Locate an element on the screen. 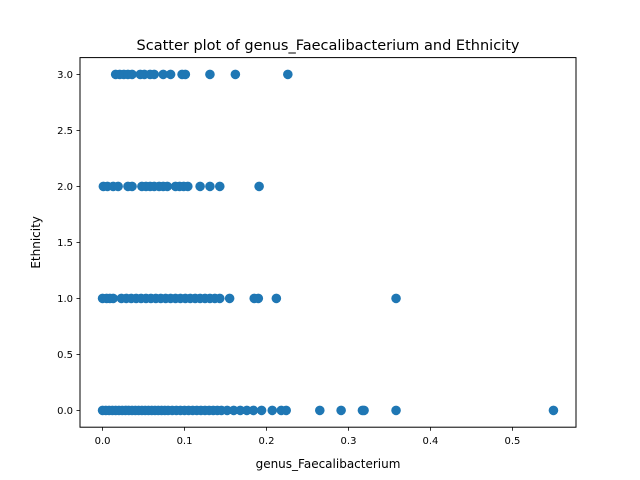  y-axis: 0.0 0.5 1.0 1.5 2.0 2.5 3.0 is located at coordinates (68, 243).